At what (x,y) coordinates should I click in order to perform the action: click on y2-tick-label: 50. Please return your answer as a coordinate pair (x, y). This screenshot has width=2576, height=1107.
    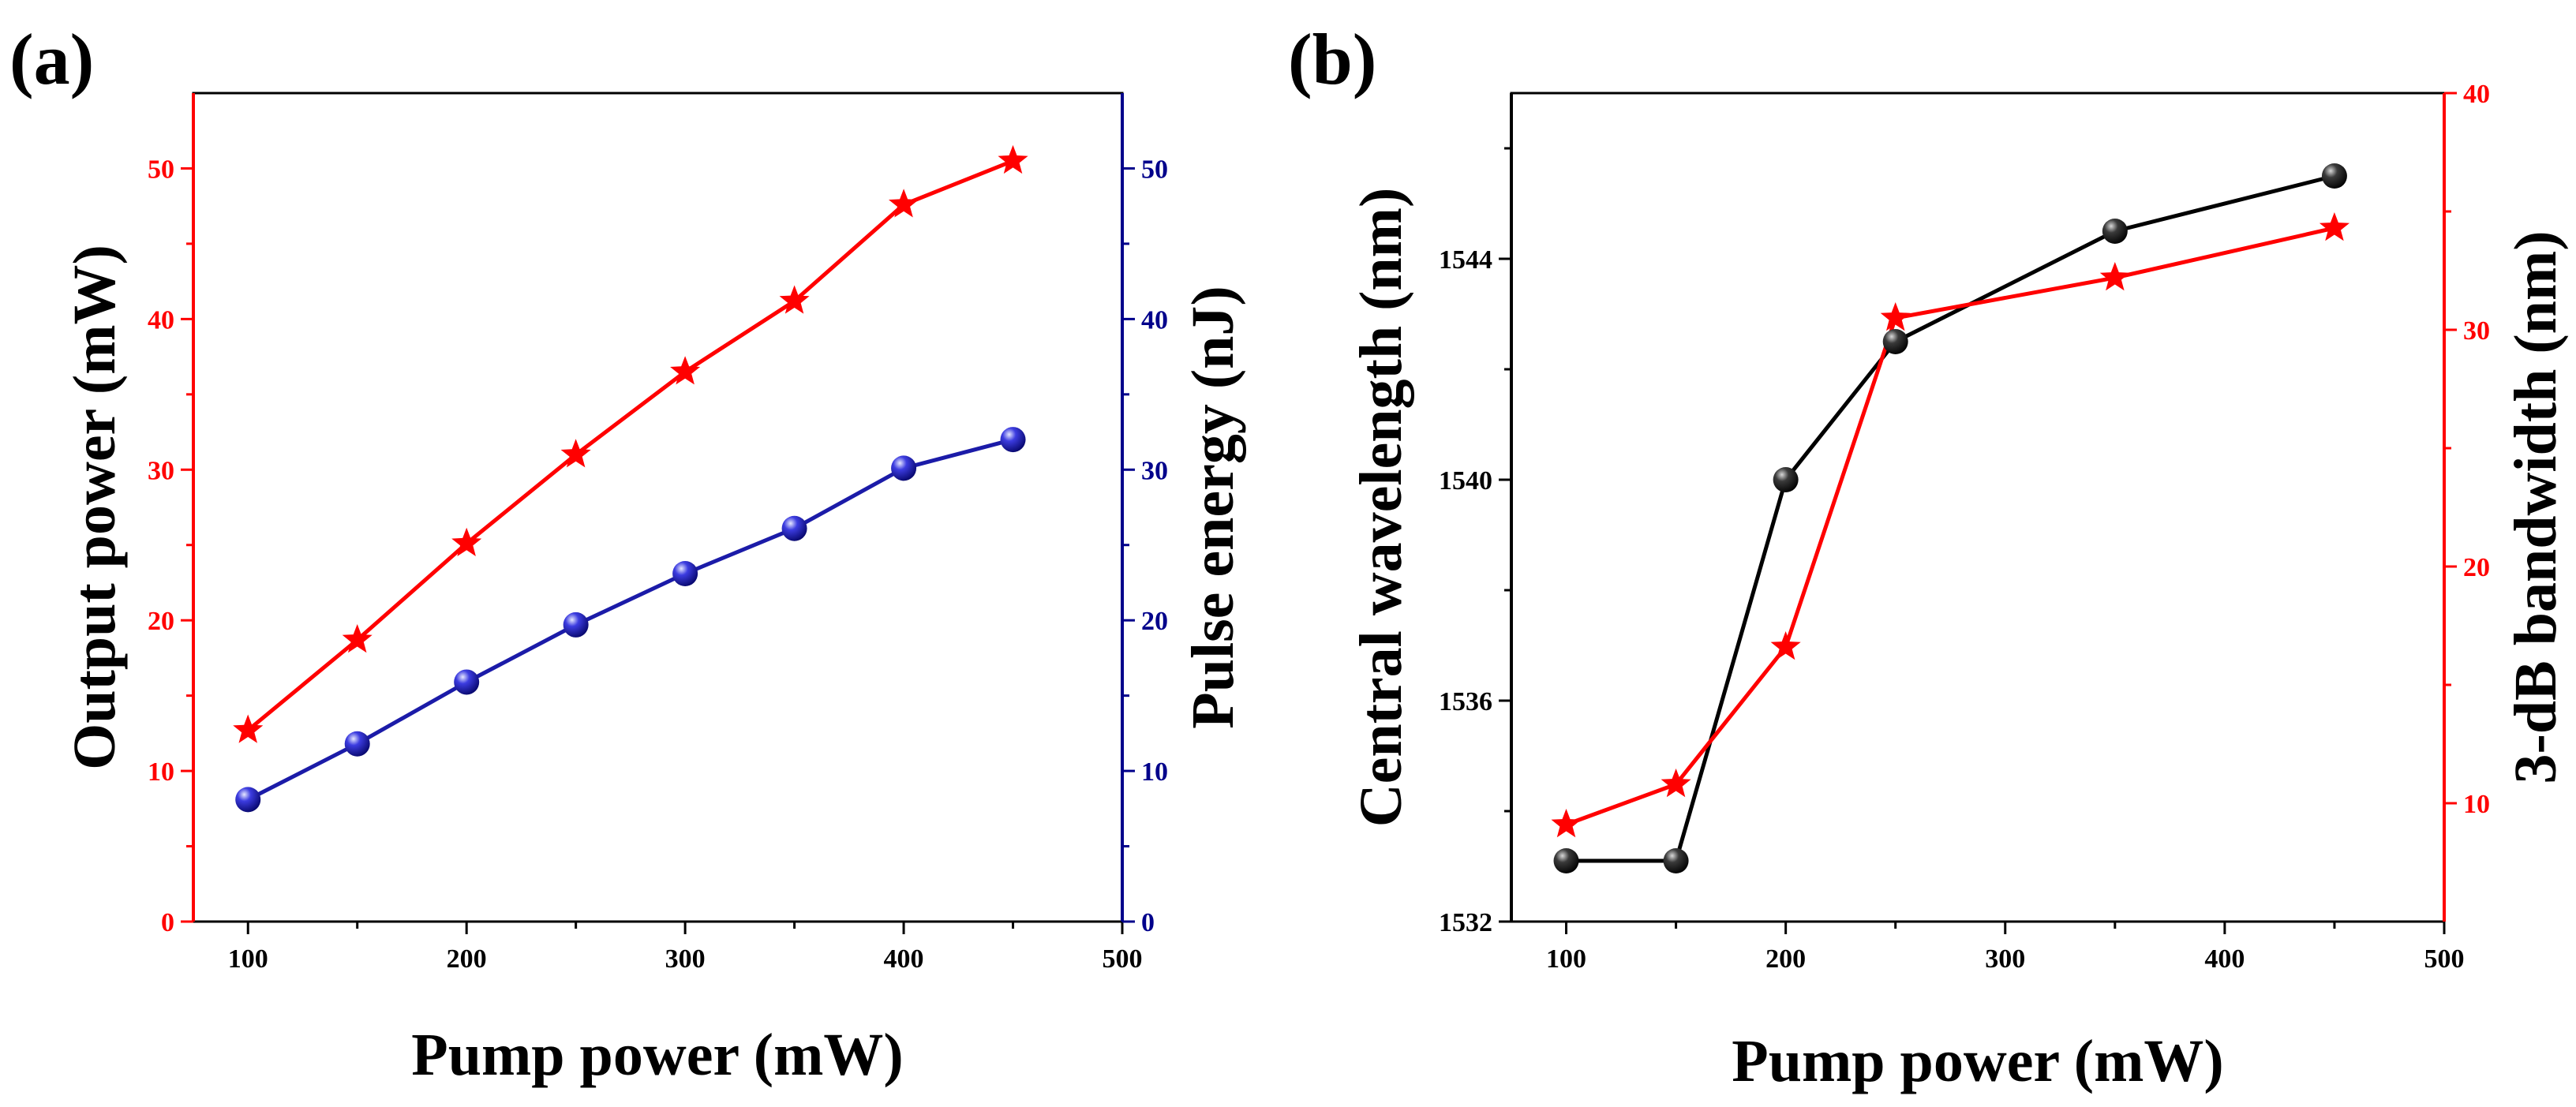
    Looking at the image, I should click on (1154, 169).